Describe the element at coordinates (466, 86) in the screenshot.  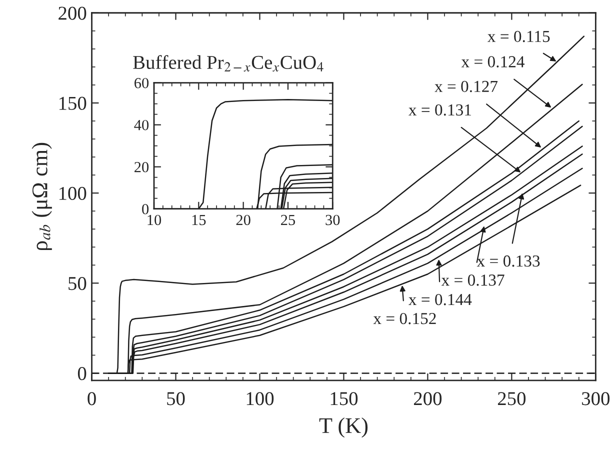
I see `annotation: x = 0.127` at that location.